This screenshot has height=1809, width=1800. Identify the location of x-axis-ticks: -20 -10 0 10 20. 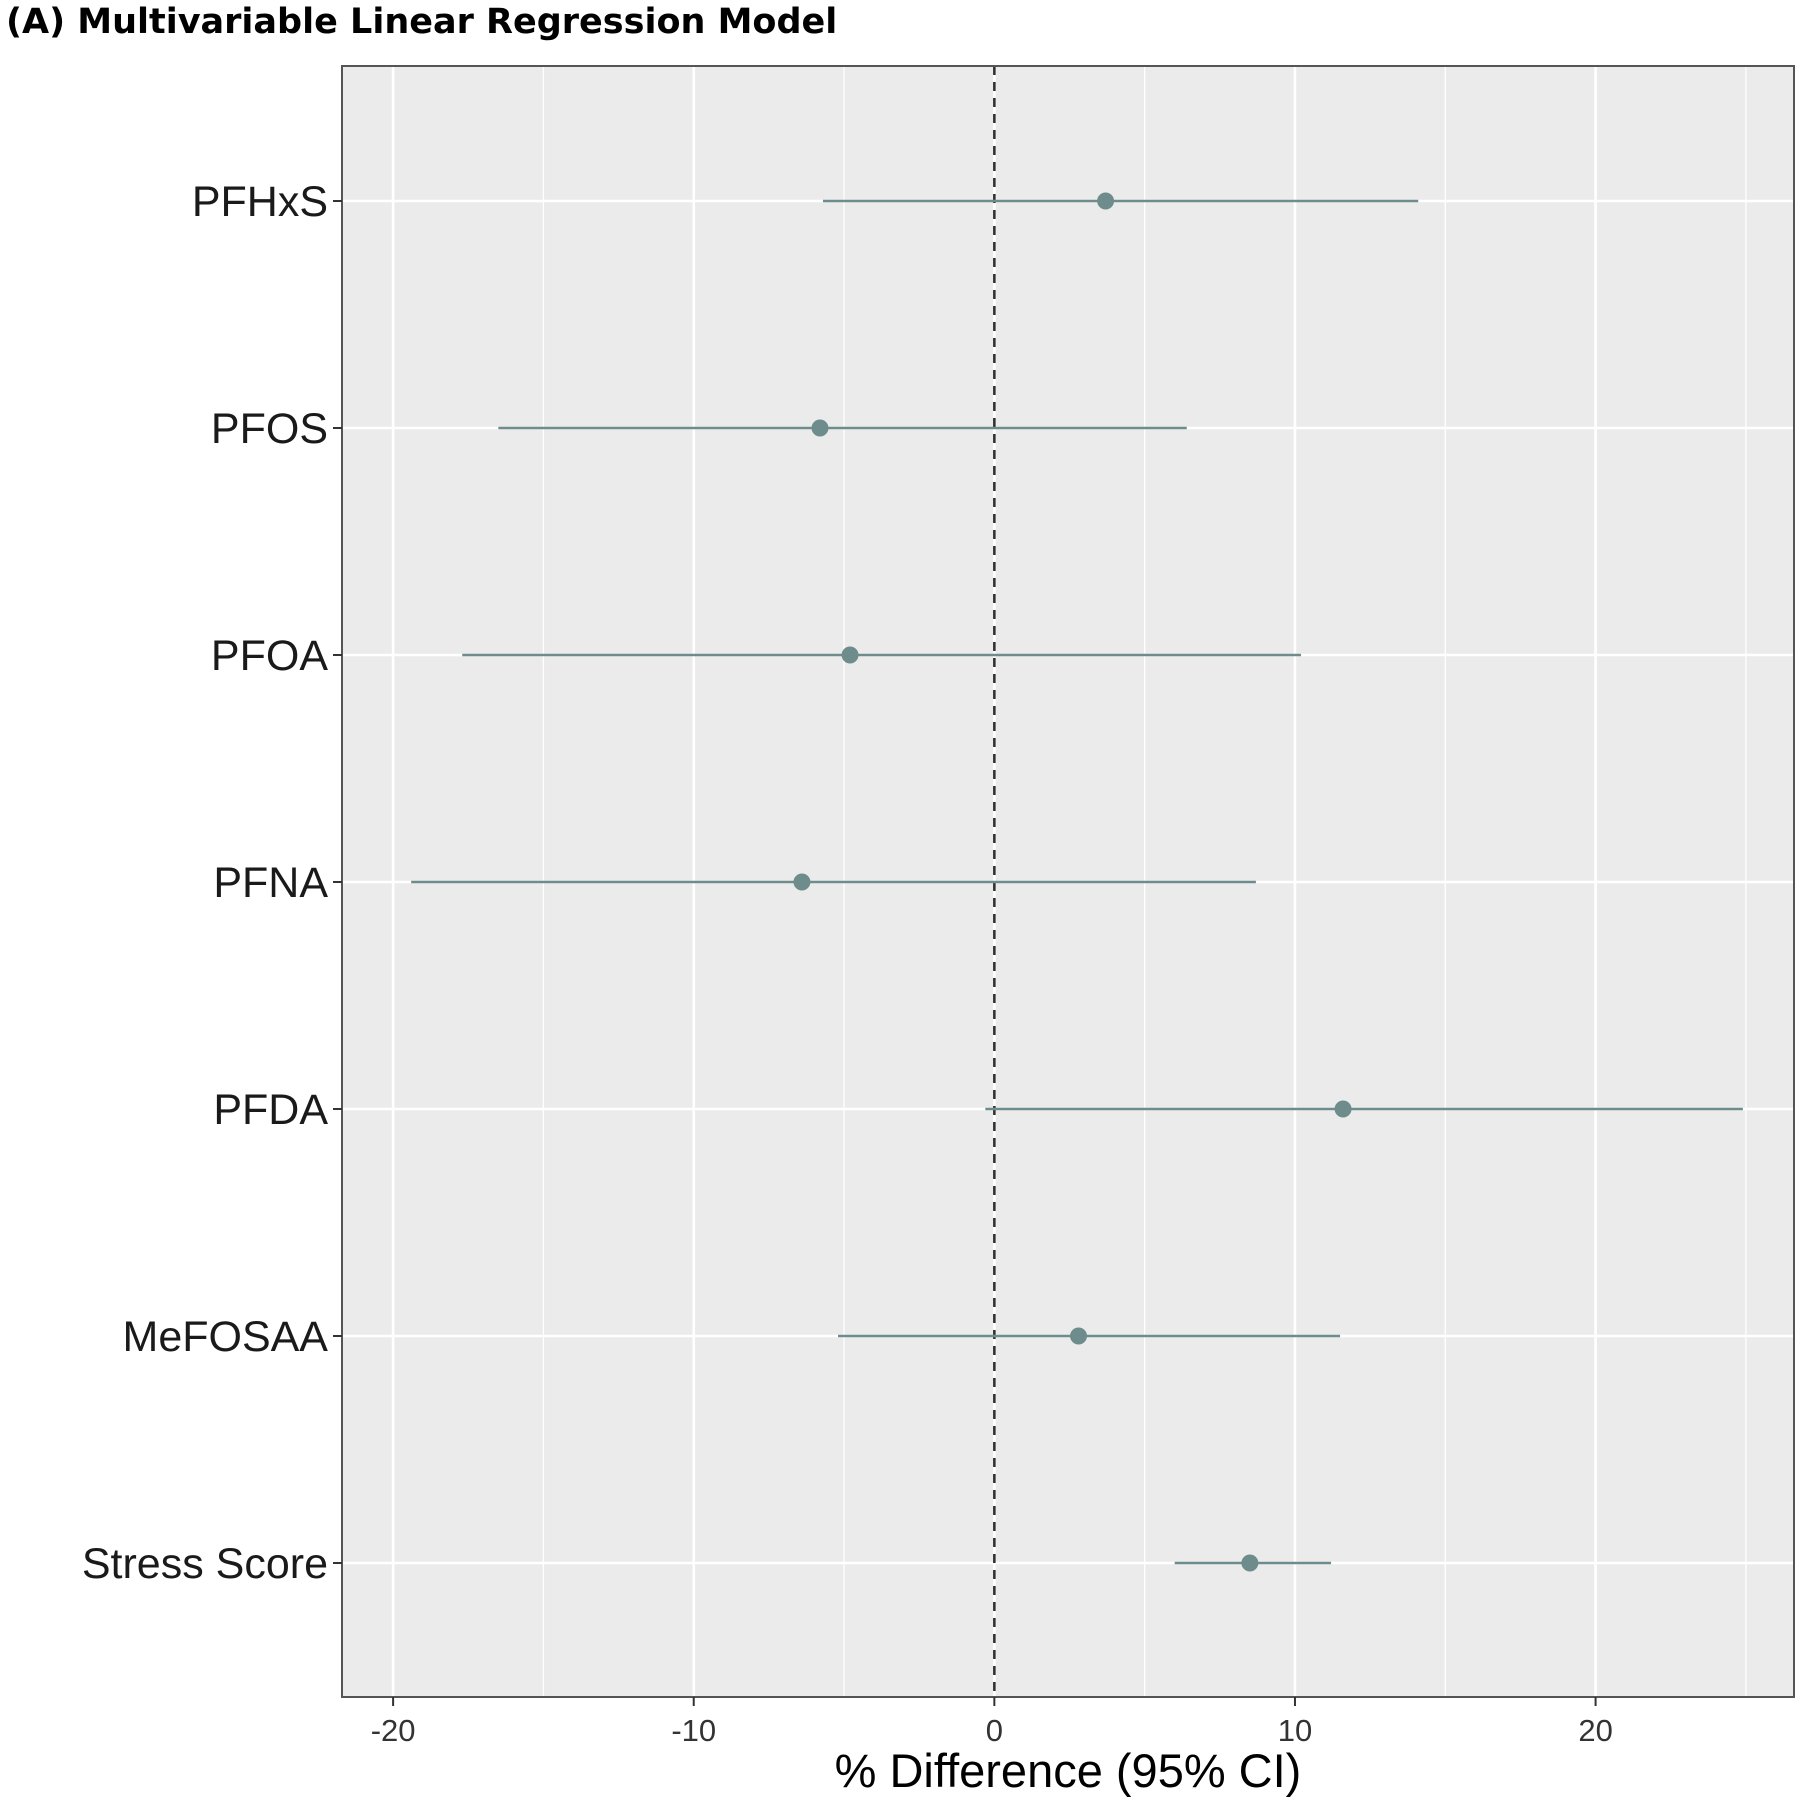
(992, 1722).